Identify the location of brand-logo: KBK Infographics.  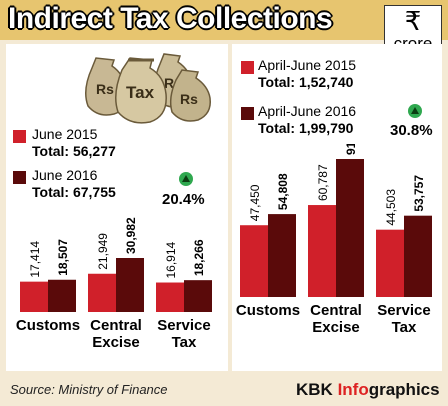
(368, 389).